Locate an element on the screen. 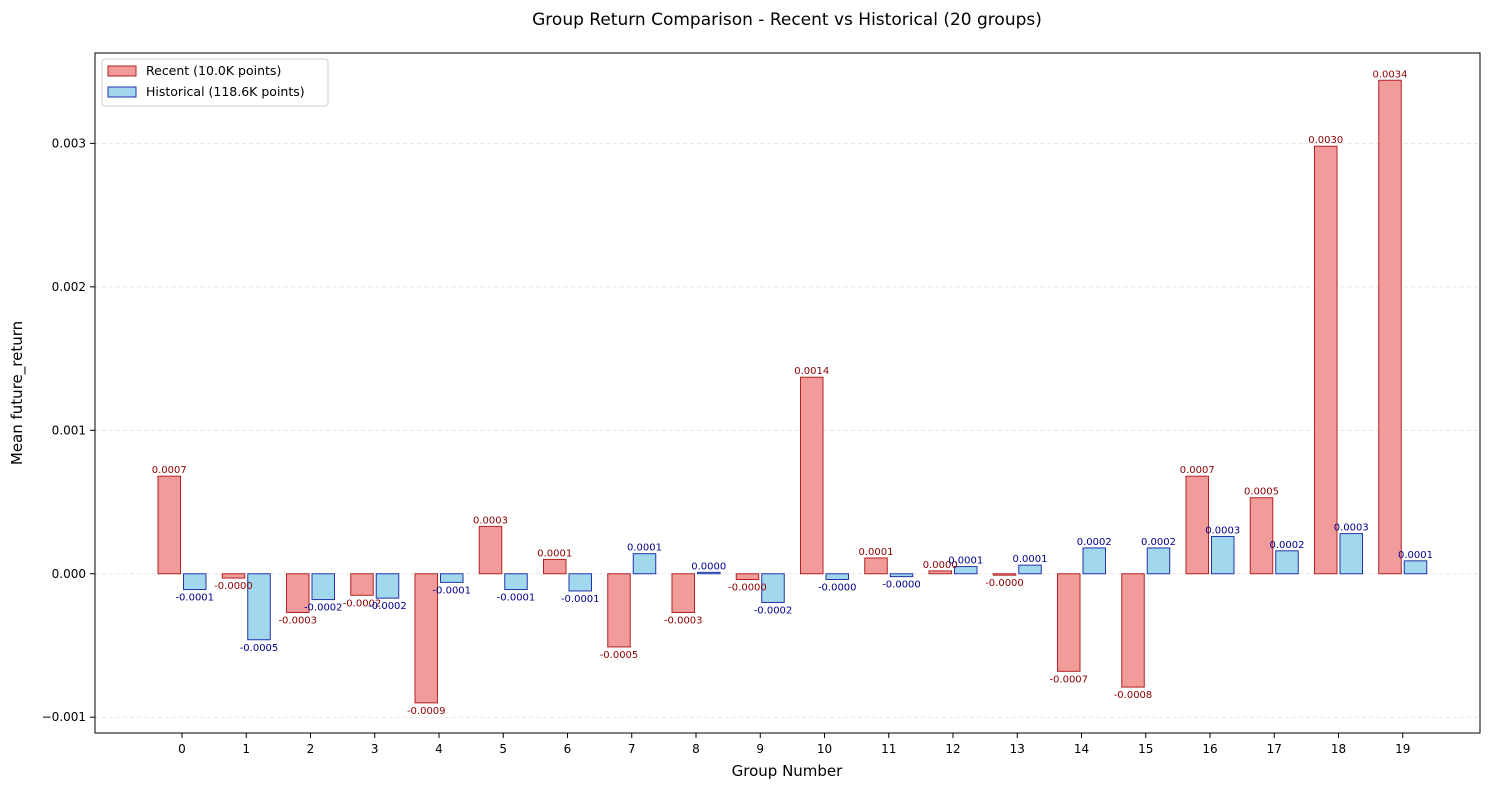  x-axis: 0 1 2 3 4 5 6 7 8 9 10 11 12 13 14 15 16 17 18 19 is located at coordinates (794, 744).